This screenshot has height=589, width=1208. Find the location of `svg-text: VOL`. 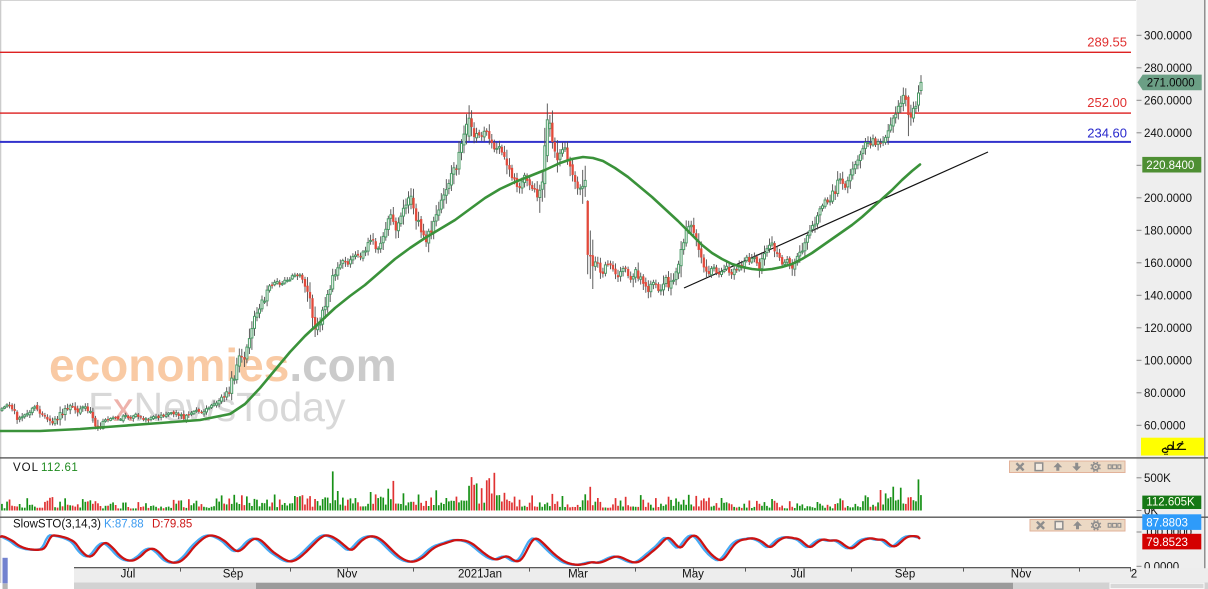

svg-text: VOL is located at coordinates (26, 468).